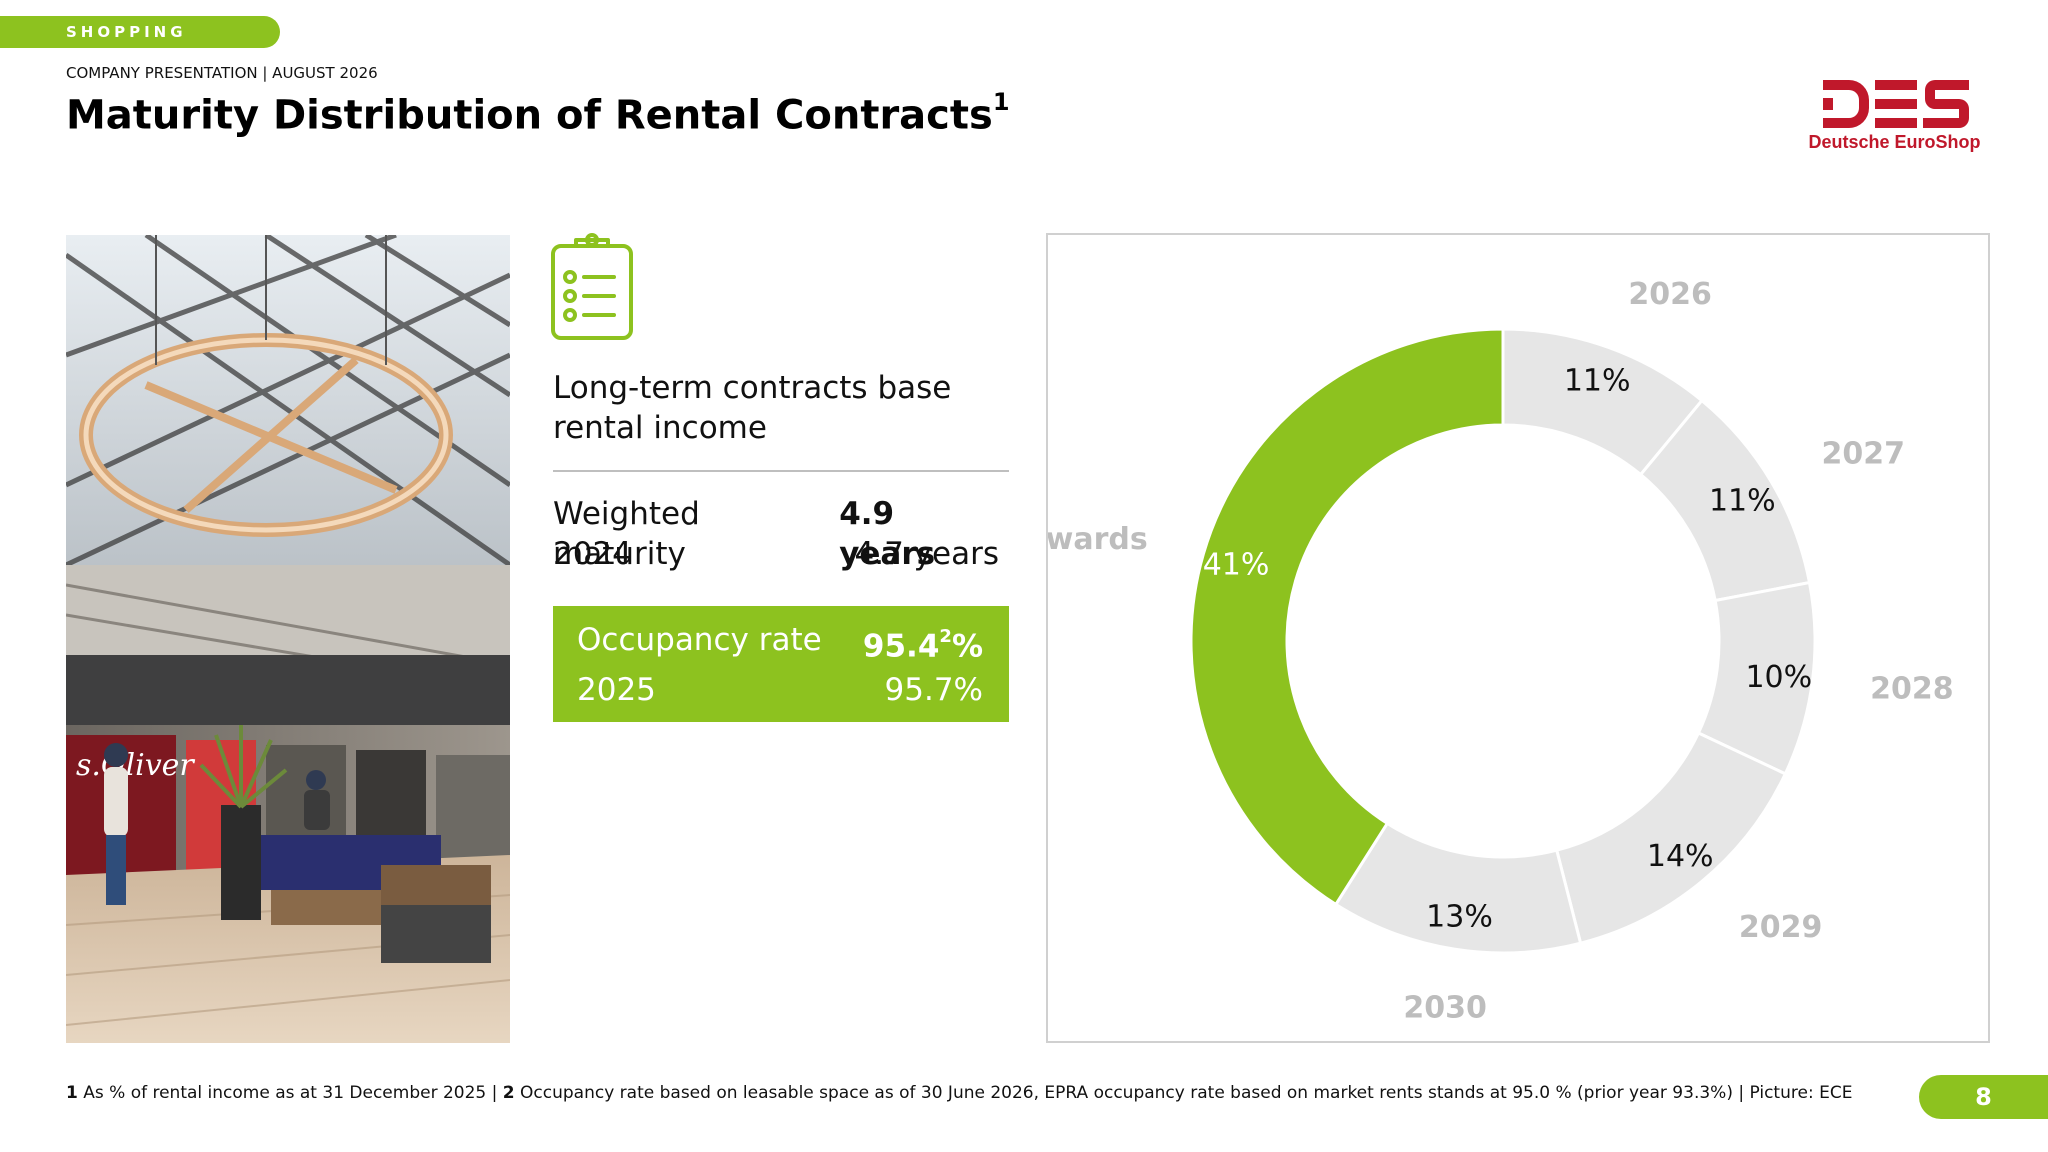 Image resolution: width=2048 pixels, height=1152 pixels. What do you see at coordinates (660, 428) in the screenshot?
I see `long-term-line-2: rental income` at bounding box center [660, 428].